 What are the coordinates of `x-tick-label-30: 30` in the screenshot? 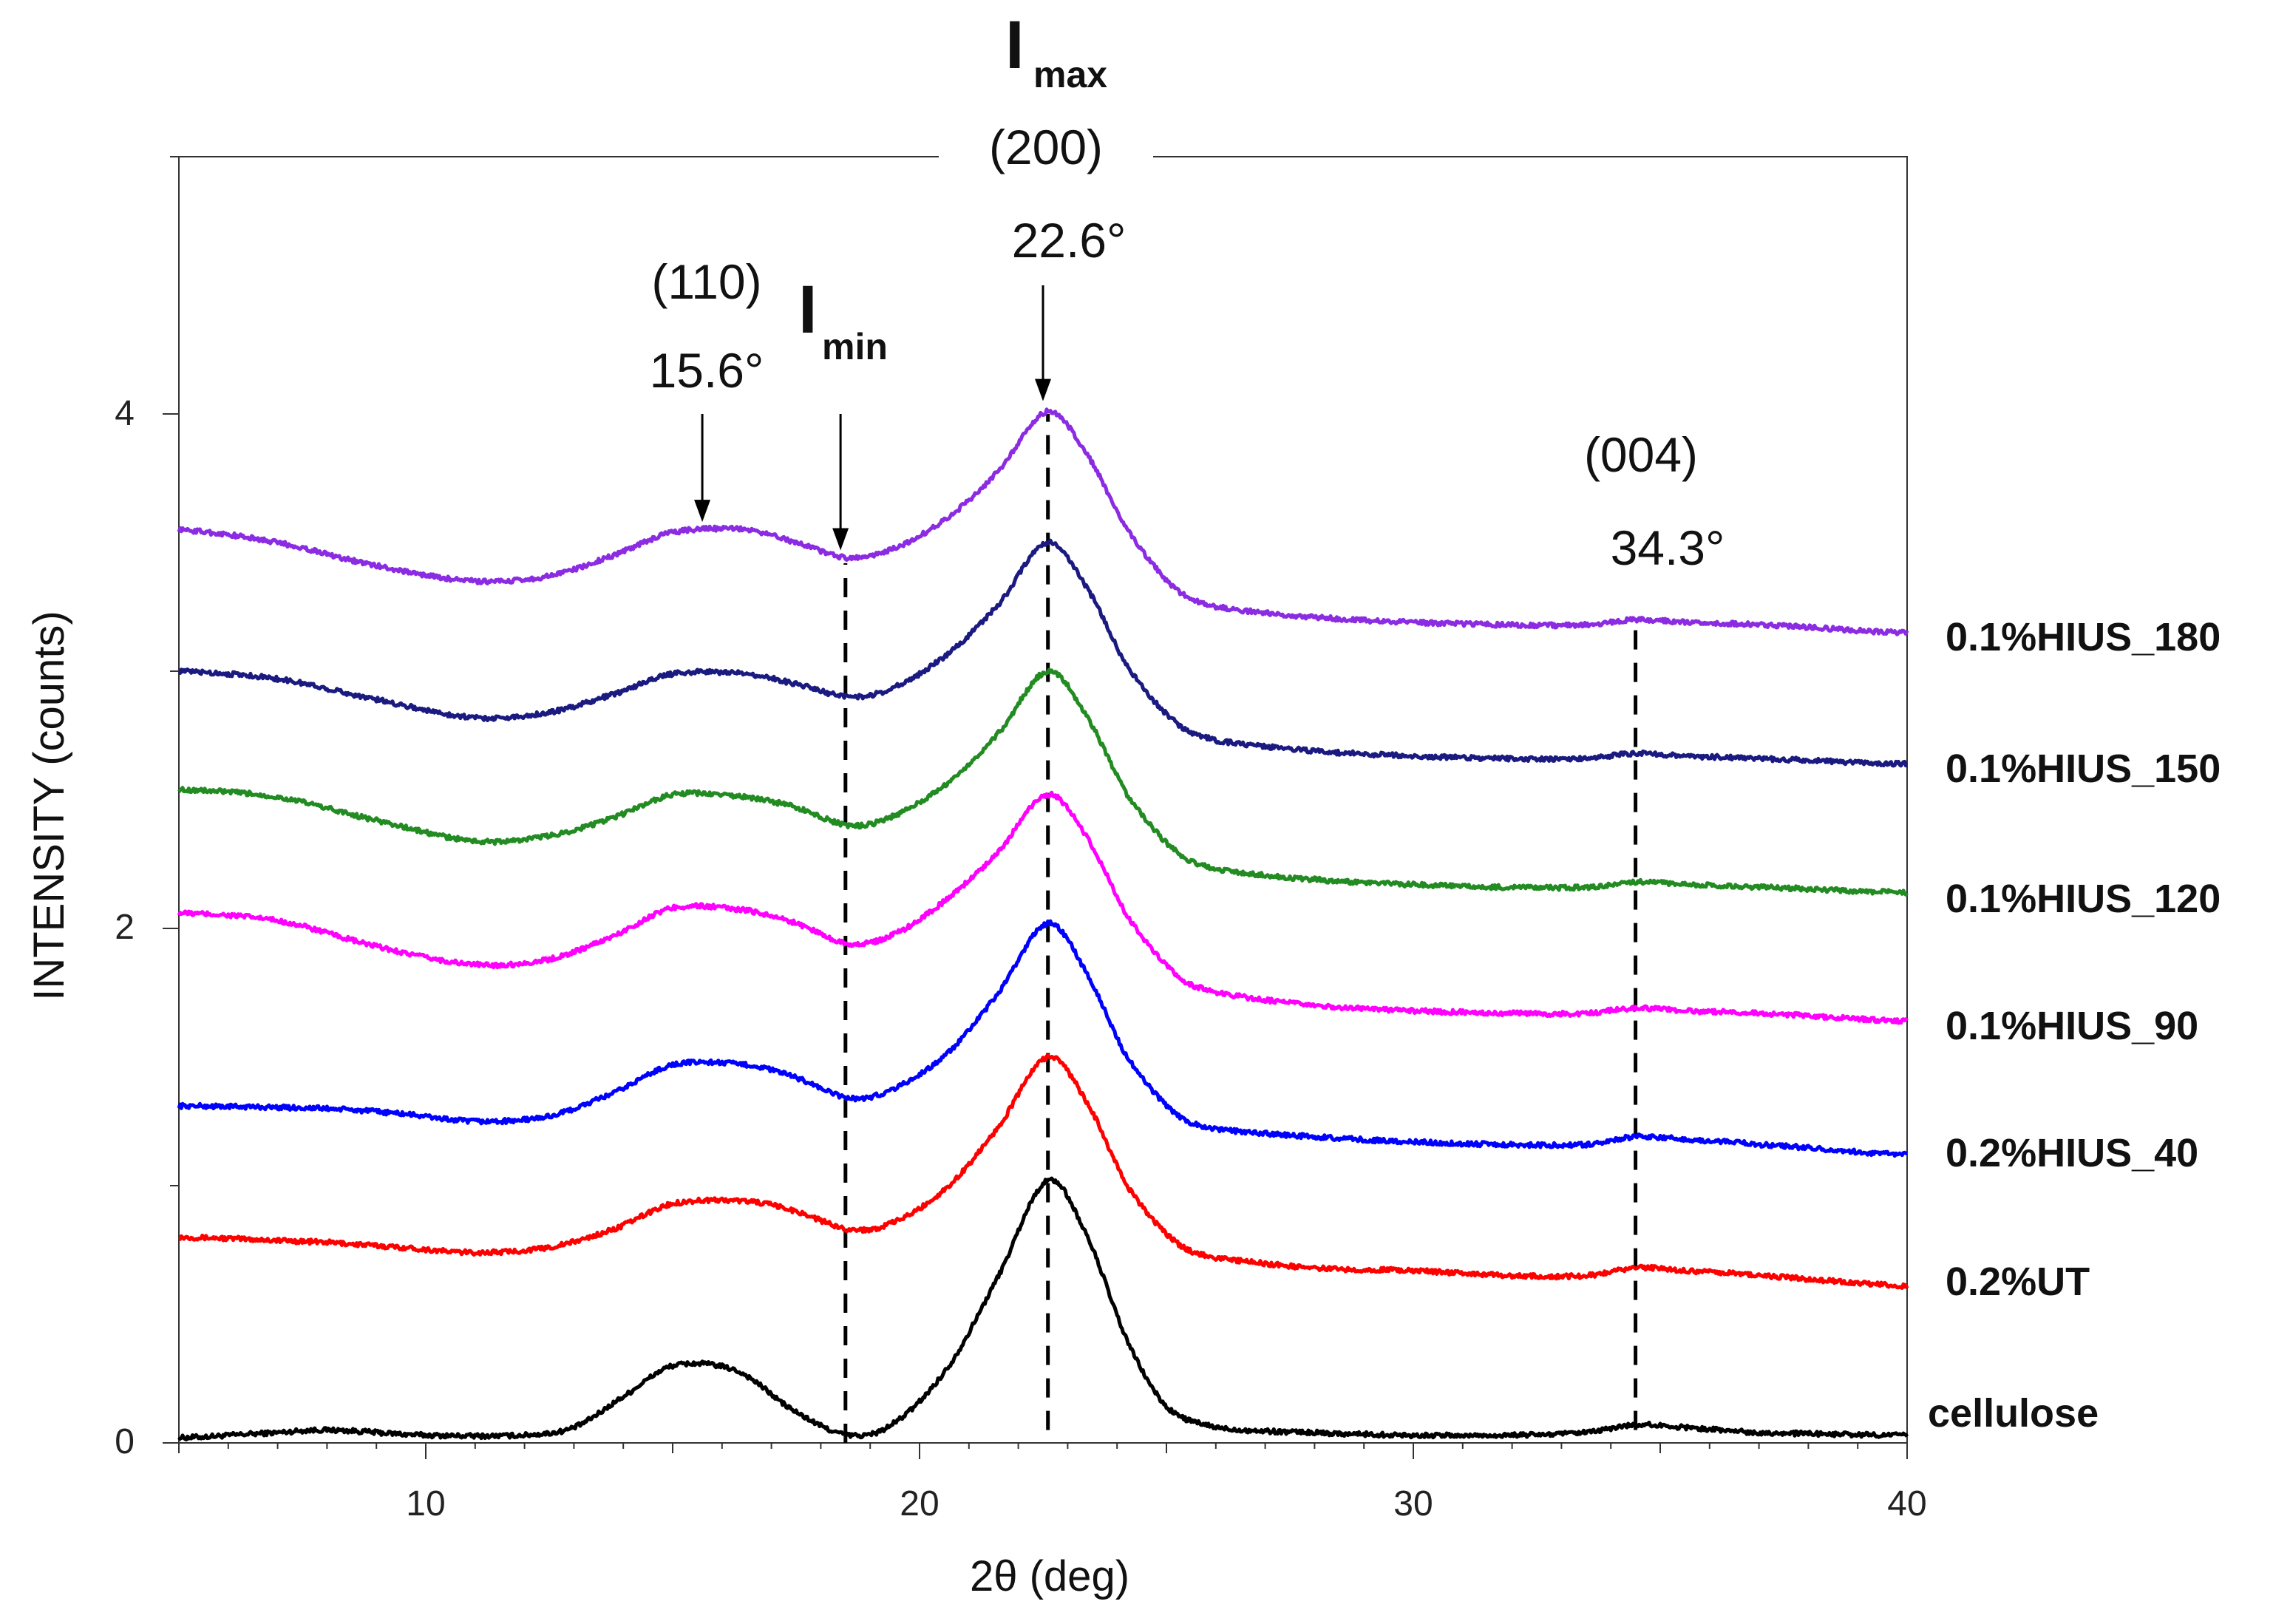 It's located at (1413, 1503).